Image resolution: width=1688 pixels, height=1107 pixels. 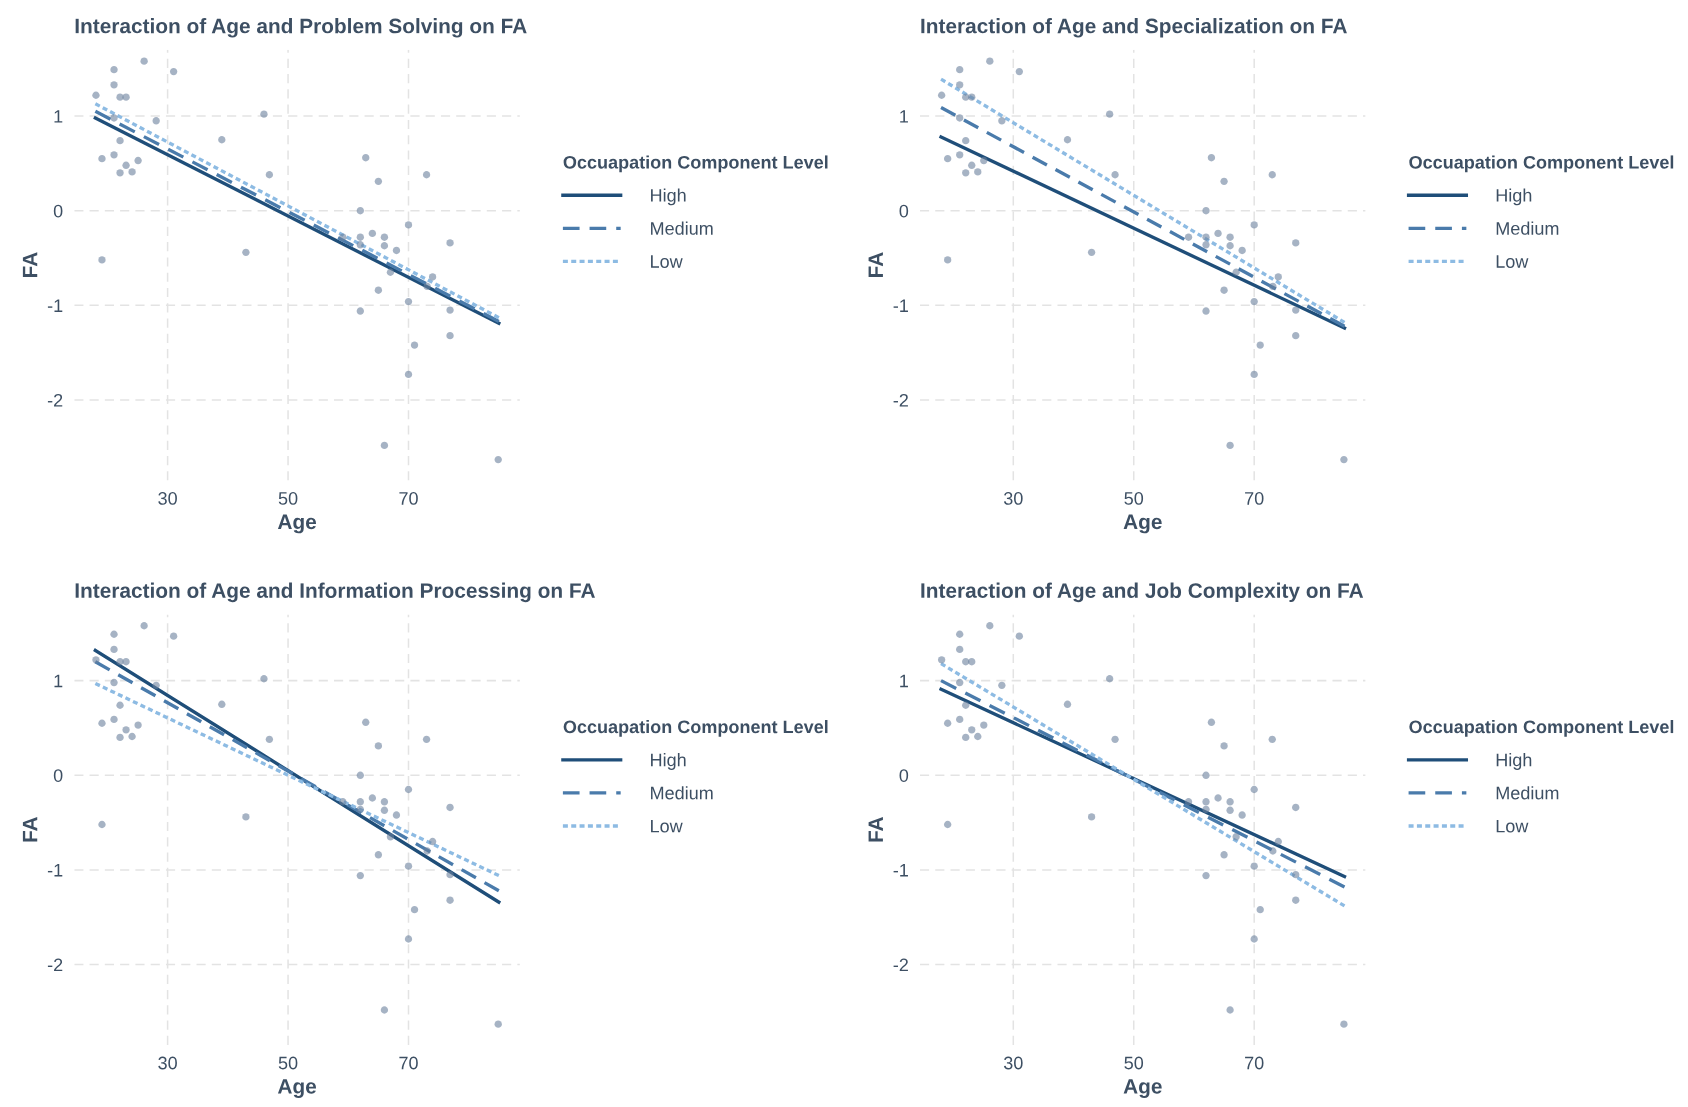 What do you see at coordinates (1134, 28) in the screenshot?
I see `chart-title: Interaction of Age and Specialization on FA` at bounding box center [1134, 28].